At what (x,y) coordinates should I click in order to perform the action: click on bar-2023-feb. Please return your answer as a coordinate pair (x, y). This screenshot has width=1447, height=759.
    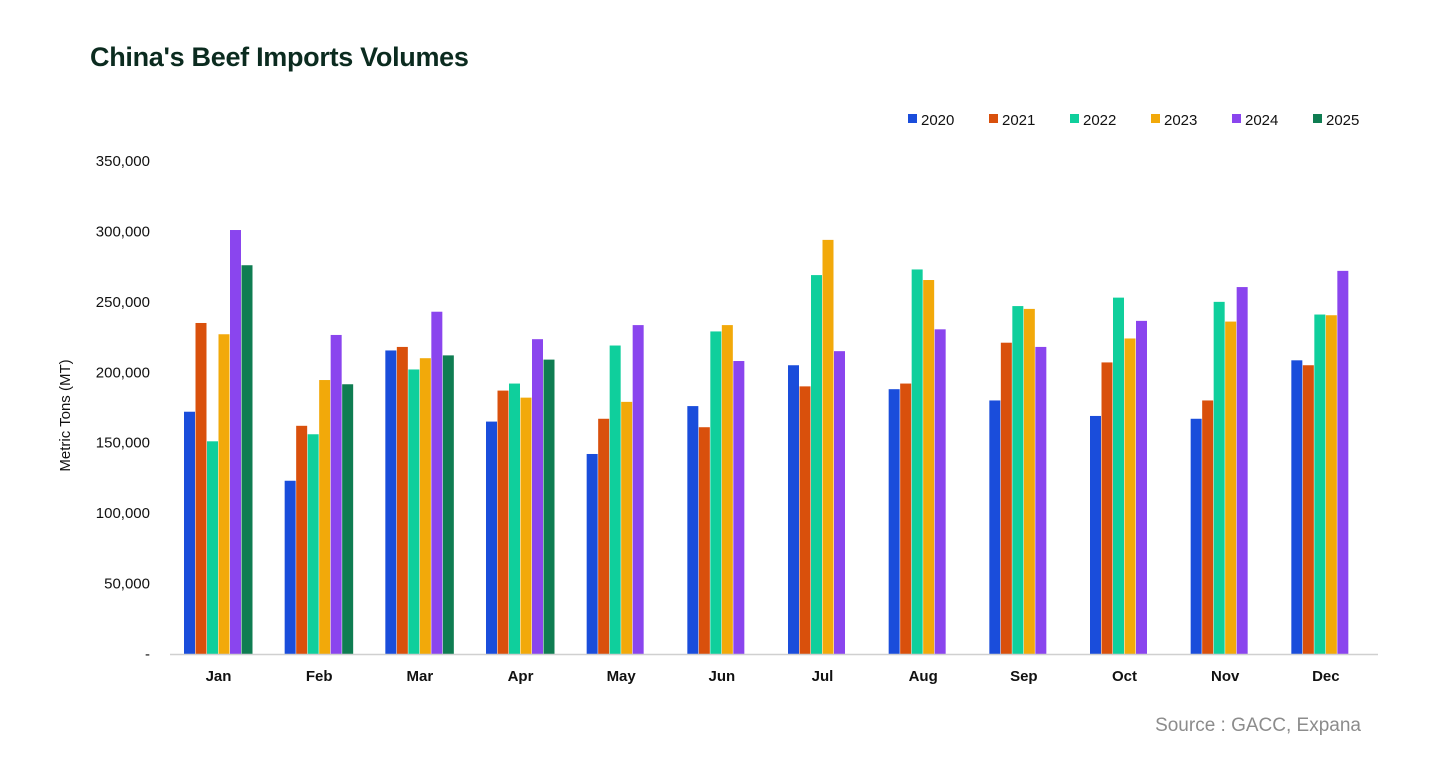
    Looking at the image, I should click on (325, 517).